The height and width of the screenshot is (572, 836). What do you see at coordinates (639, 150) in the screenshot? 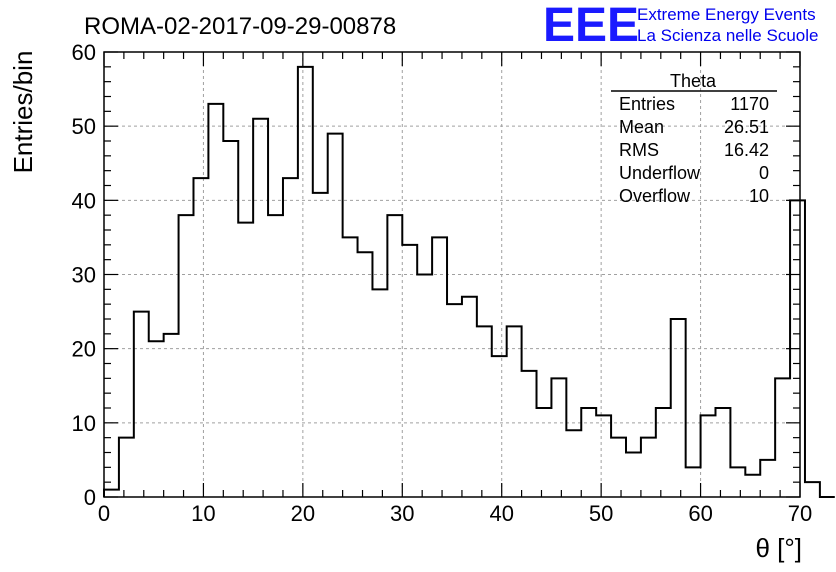
I see `stats-row-label: RMS` at bounding box center [639, 150].